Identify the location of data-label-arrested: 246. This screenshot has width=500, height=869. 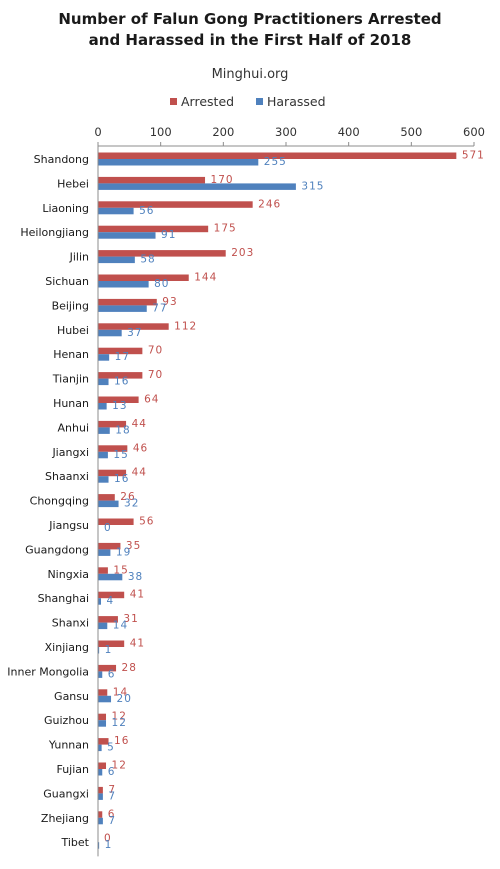
(269, 204).